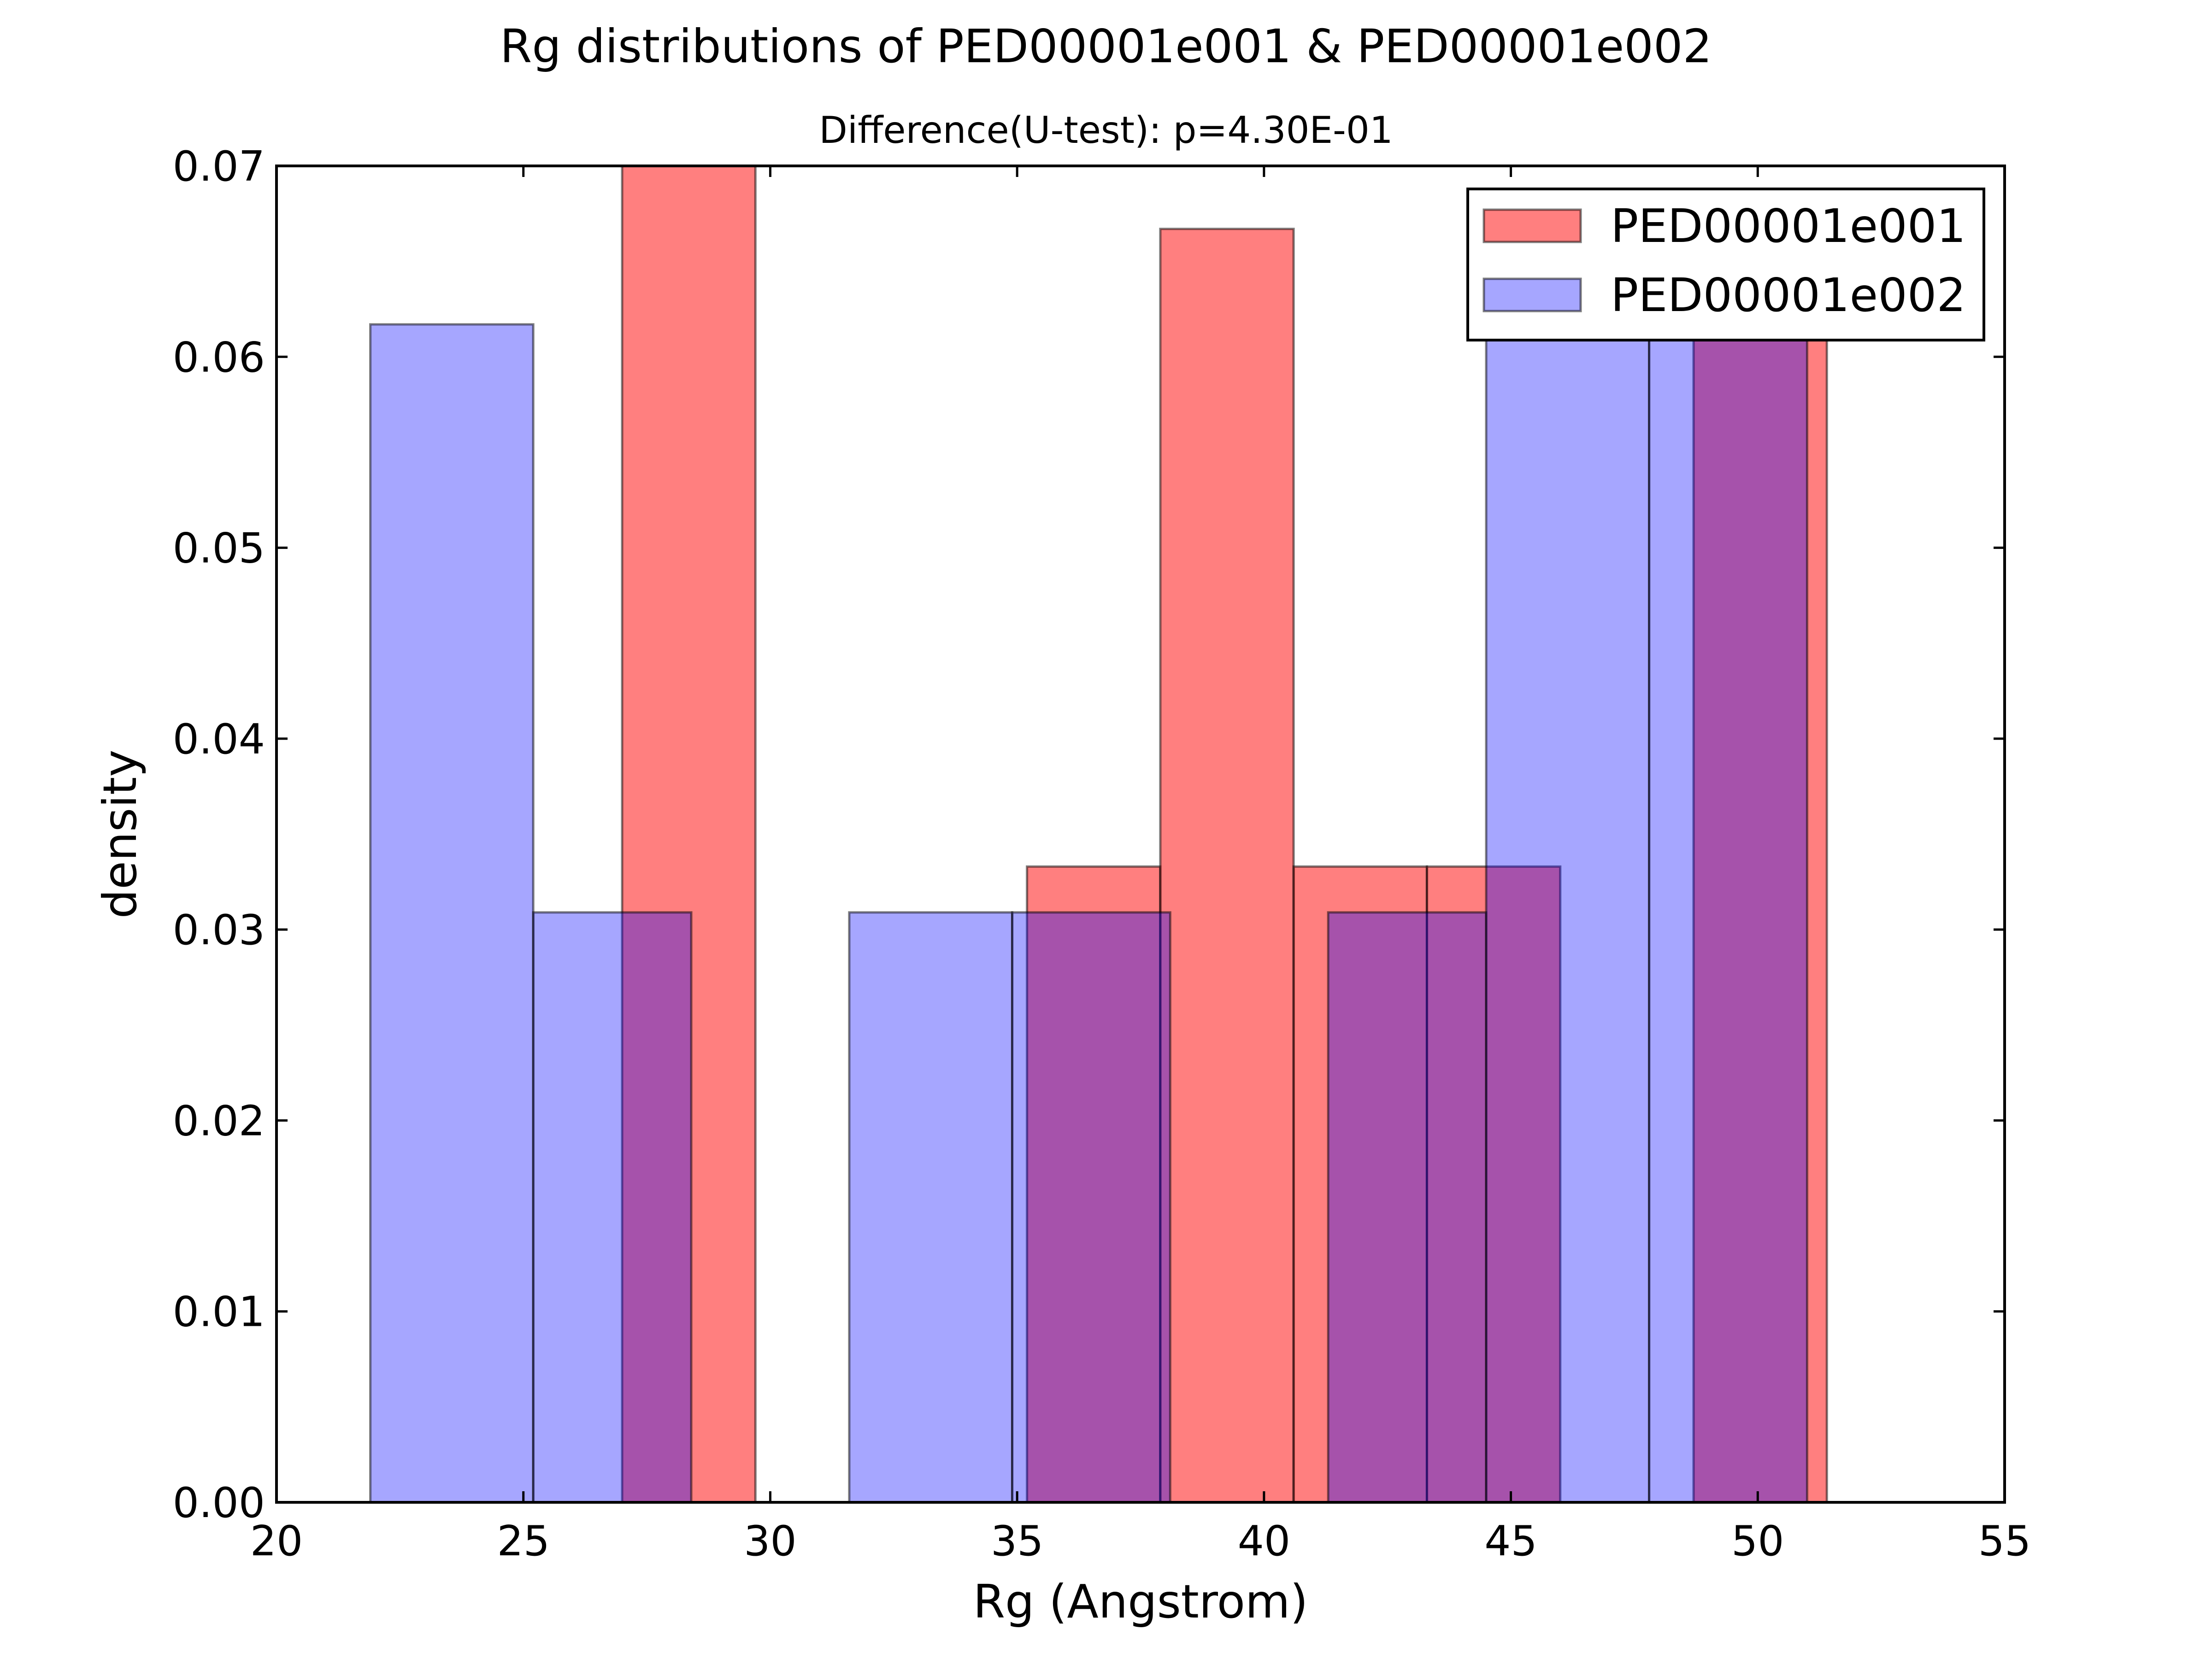 The image size is (2212, 1659). I want to click on x-tick-label: 30, so click(770, 1541).